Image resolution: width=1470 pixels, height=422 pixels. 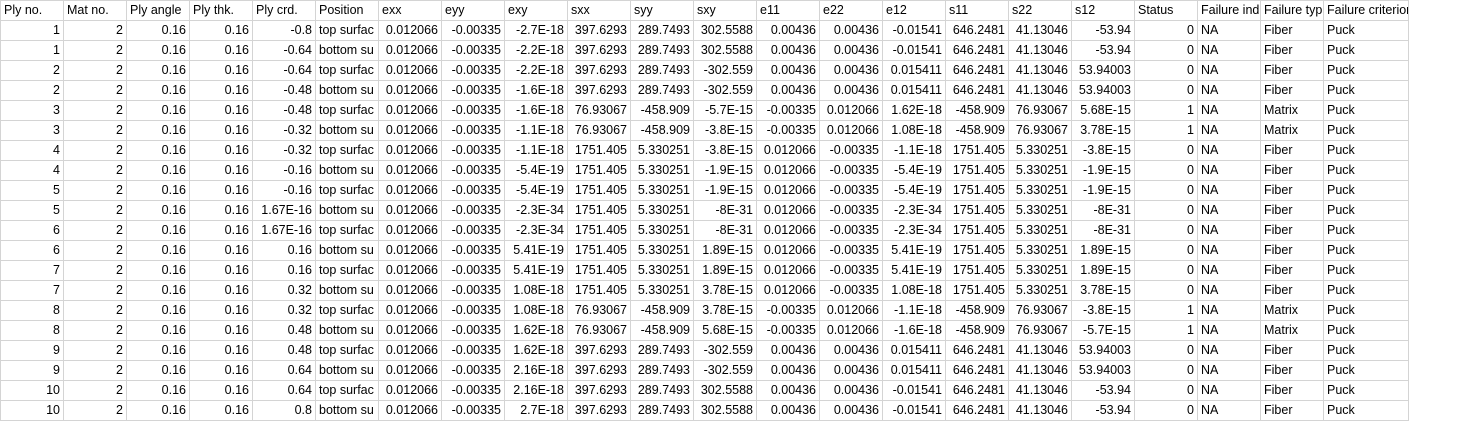 What do you see at coordinates (32, 130) in the screenshot?
I see `data-cell: 3` at bounding box center [32, 130].